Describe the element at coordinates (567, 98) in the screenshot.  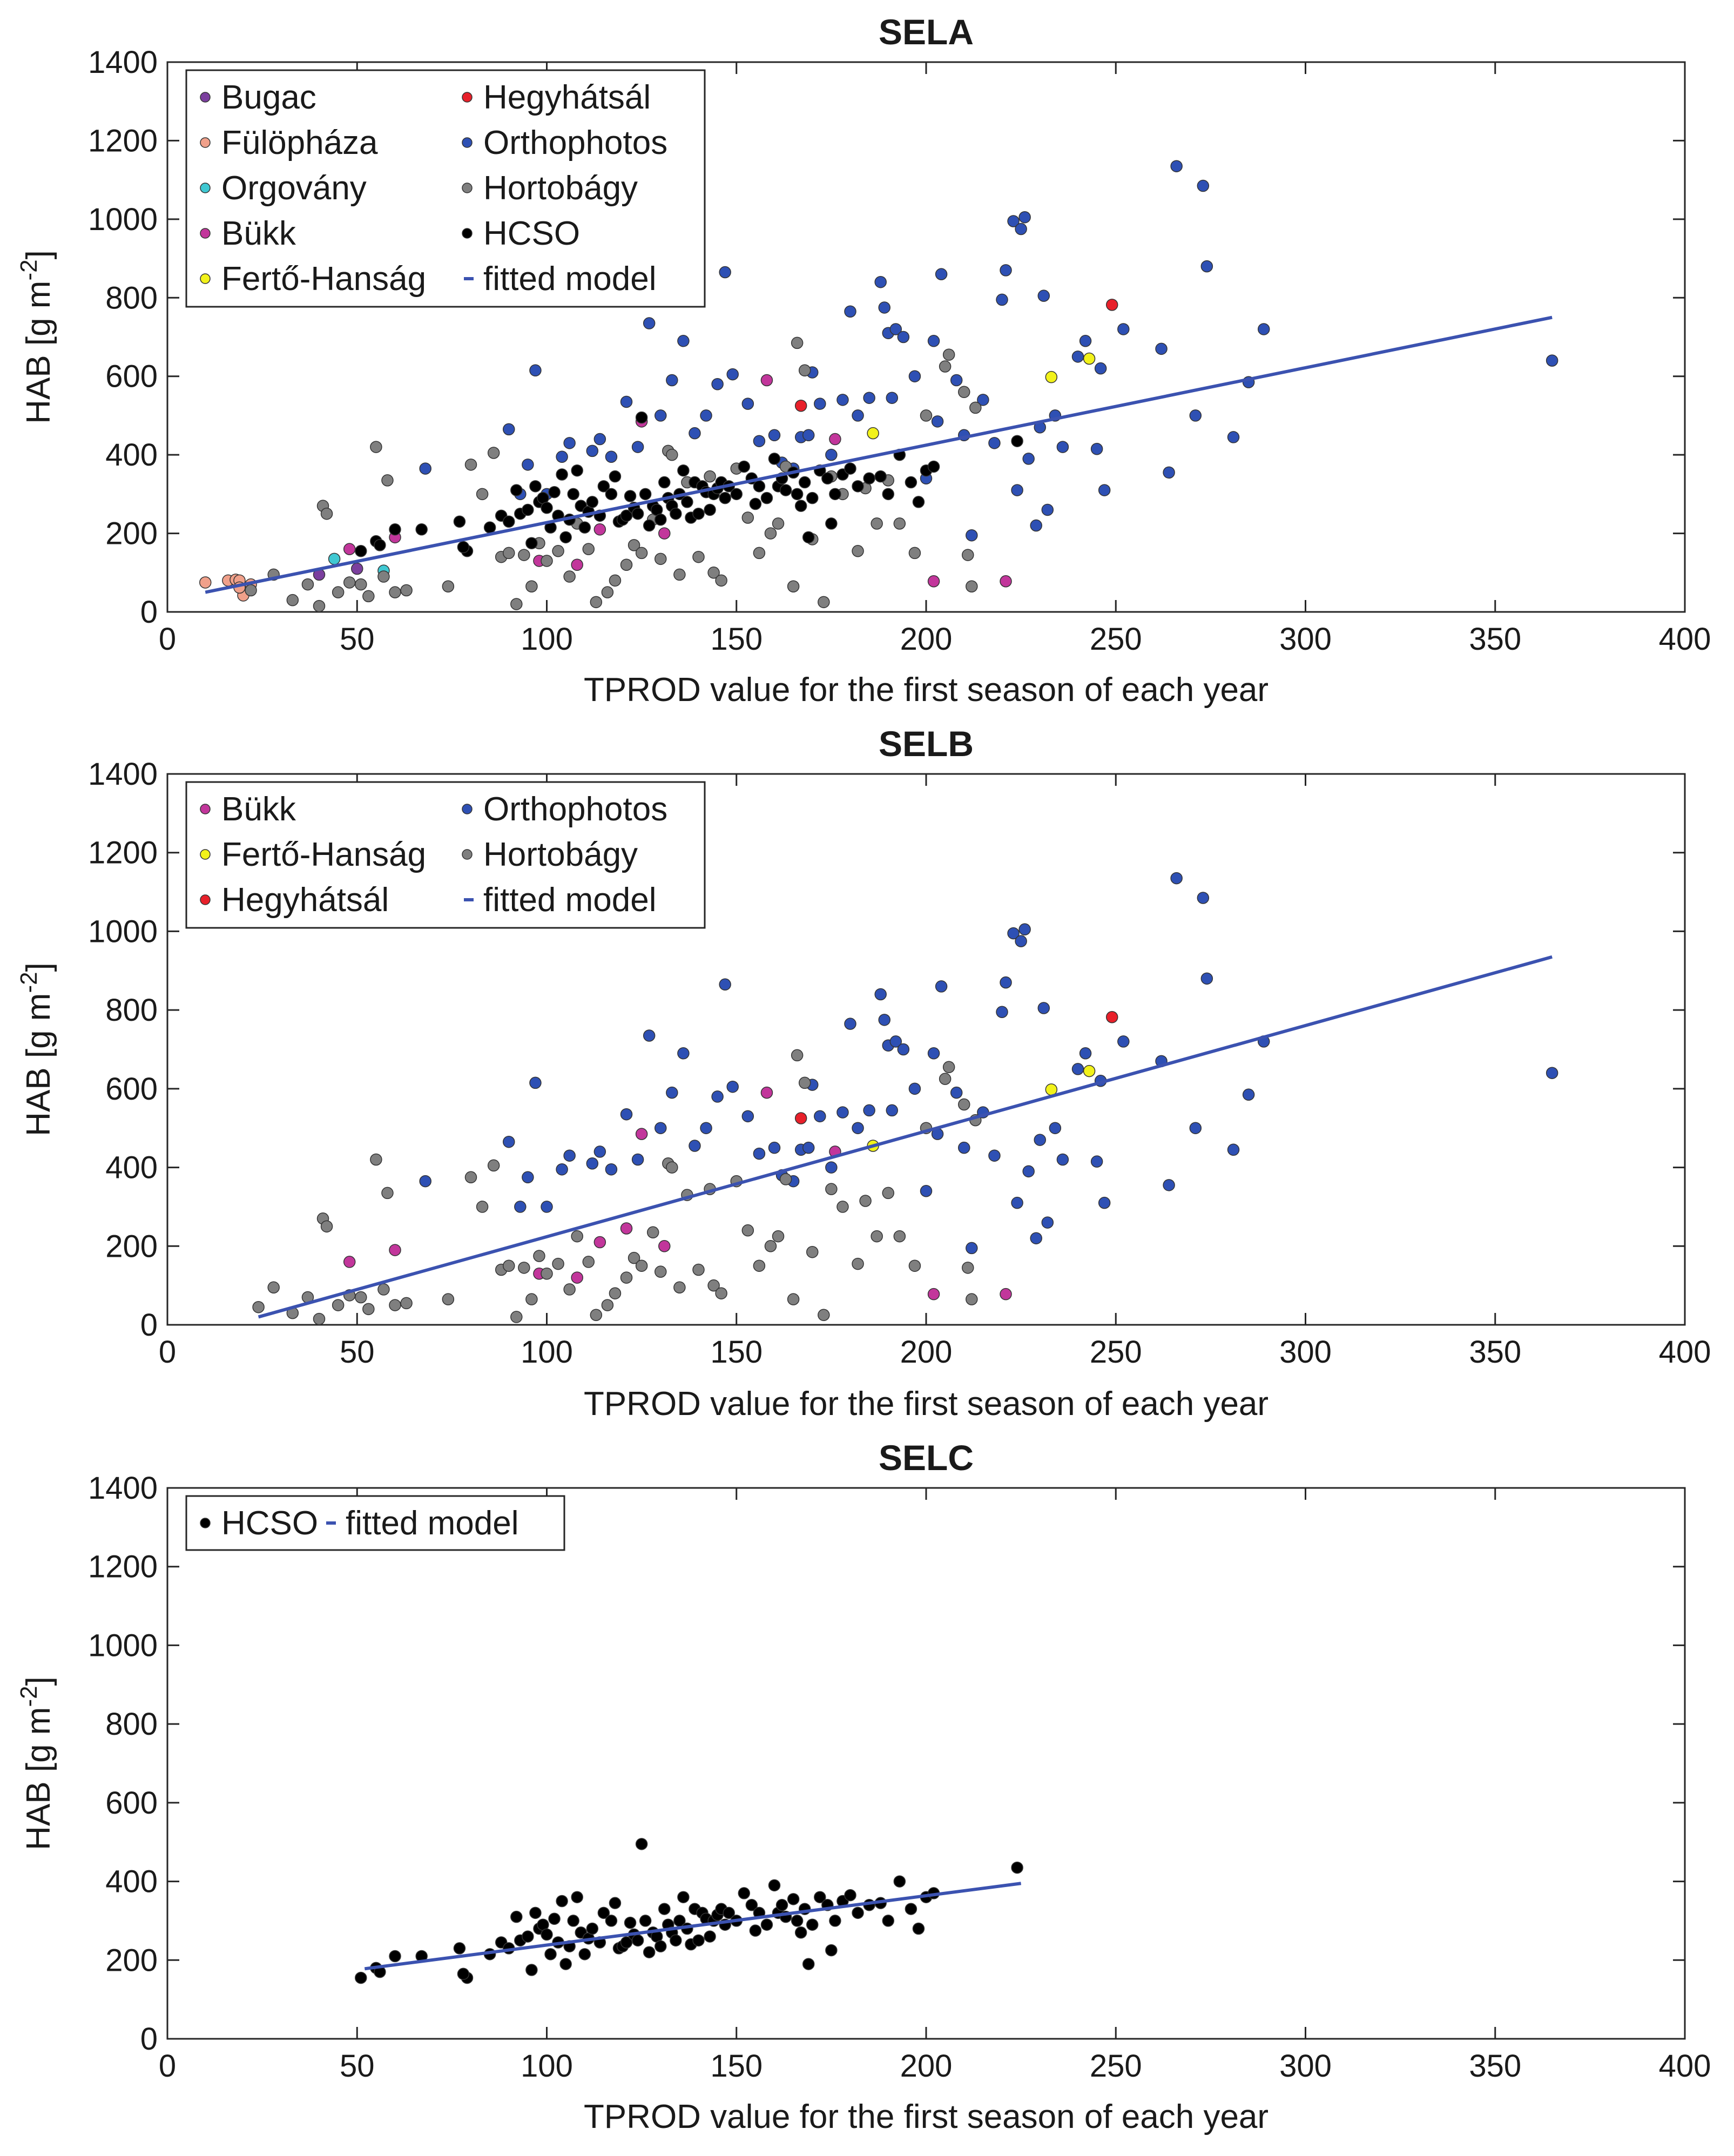
I see `legend-entry-label: Hegyhátsál` at that location.